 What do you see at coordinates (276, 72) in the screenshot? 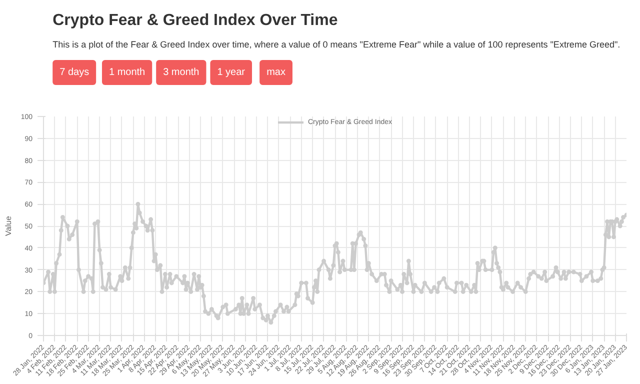
I see `text: max` at bounding box center [276, 72].